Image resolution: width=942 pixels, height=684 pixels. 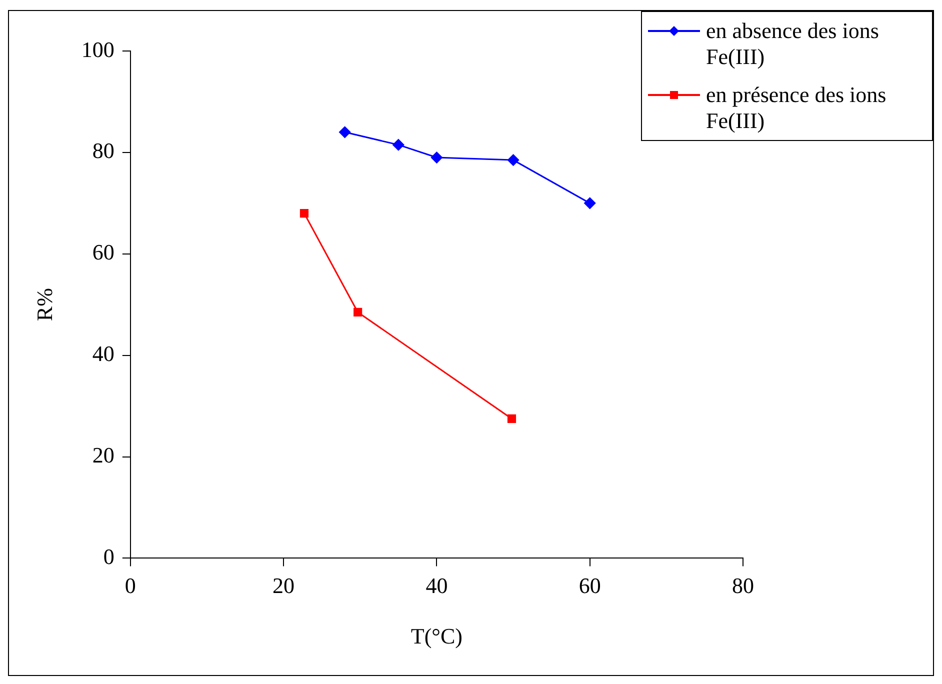 What do you see at coordinates (108, 556) in the screenshot?
I see `y-tick-label: 0` at bounding box center [108, 556].